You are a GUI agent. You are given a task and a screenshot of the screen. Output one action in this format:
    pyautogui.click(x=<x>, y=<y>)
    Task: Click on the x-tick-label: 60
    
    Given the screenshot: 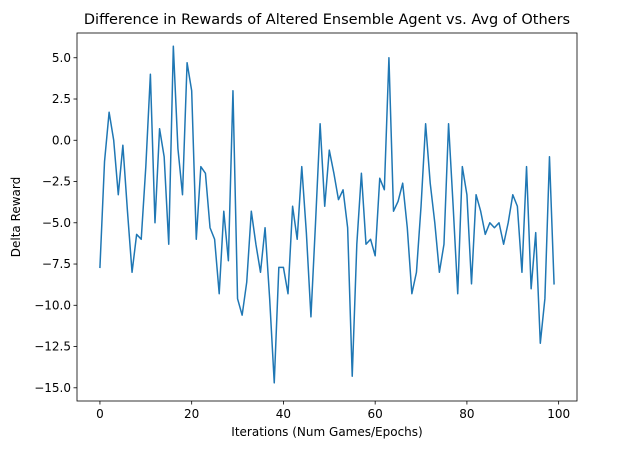 What is the action you would take?
    pyautogui.click(x=375, y=414)
    